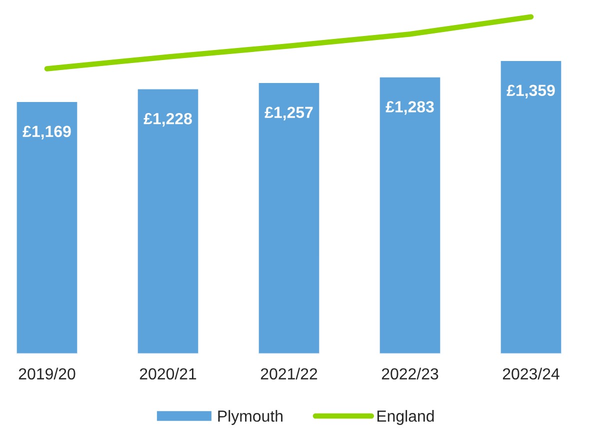 The width and height of the screenshot is (591, 438). Describe the element at coordinates (46, 133) in the screenshot. I see `data-label: £1,169` at that location.